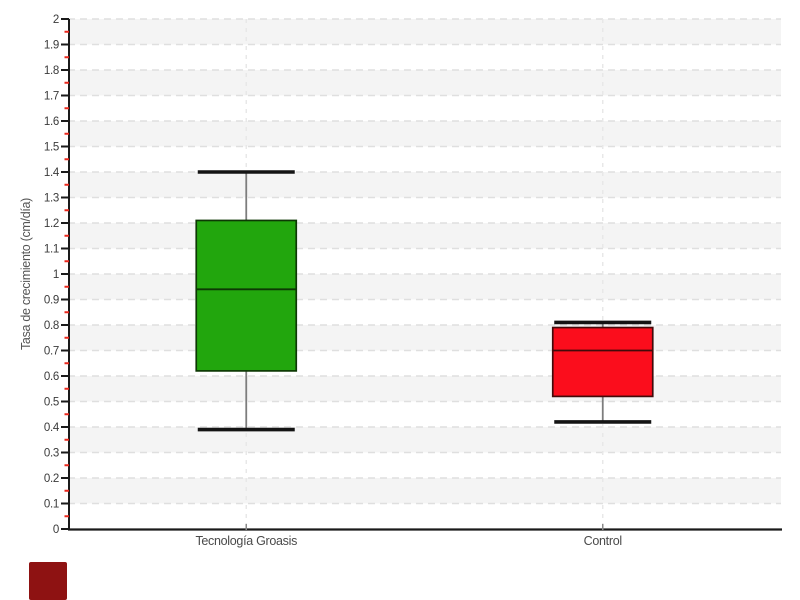 This screenshot has height=600, width=800. What do you see at coordinates (52, 428) in the screenshot?
I see `y-tick-label: 0.4` at bounding box center [52, 428].